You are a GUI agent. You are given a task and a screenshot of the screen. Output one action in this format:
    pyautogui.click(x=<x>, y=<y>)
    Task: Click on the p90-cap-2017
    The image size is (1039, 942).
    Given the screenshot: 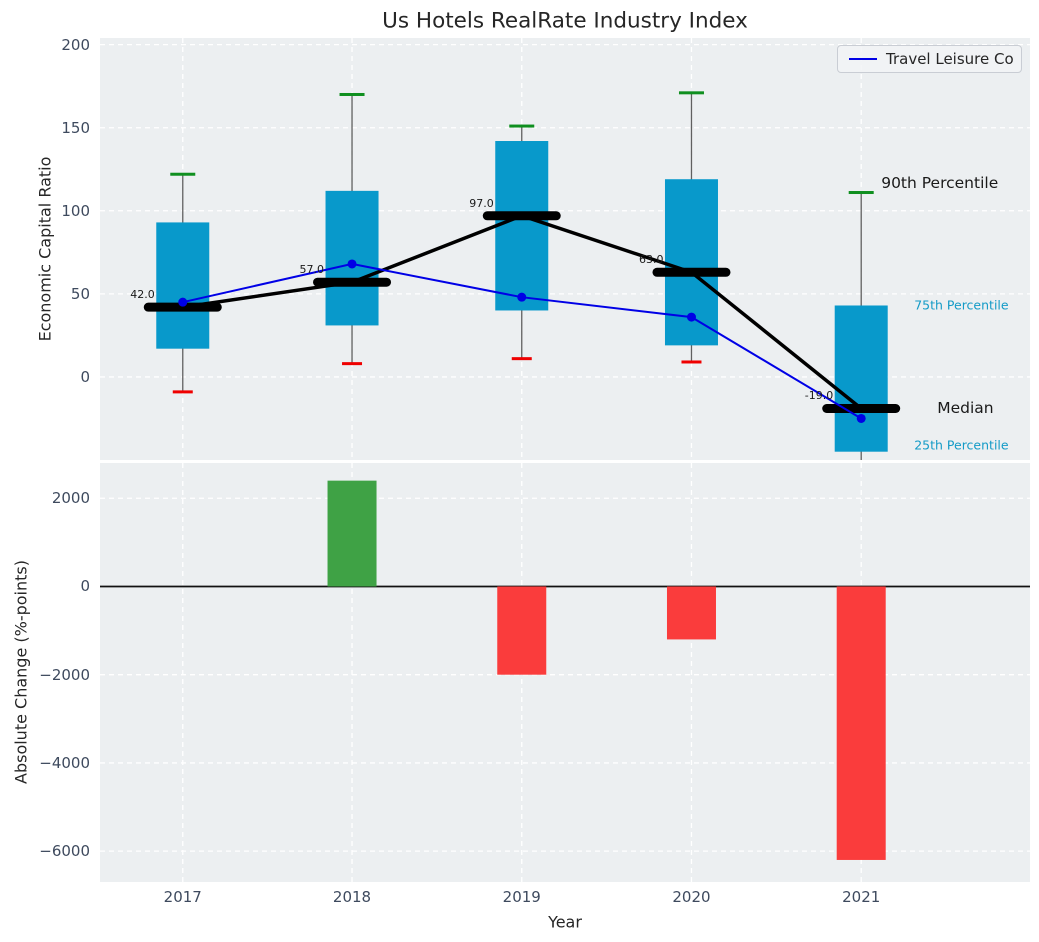 What is the action you would take?
    pyautogui.click(x=183, y=174)
    